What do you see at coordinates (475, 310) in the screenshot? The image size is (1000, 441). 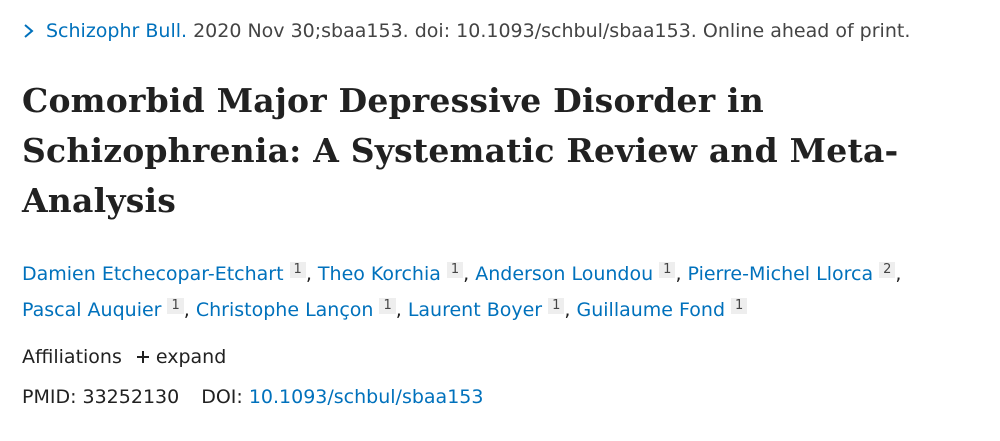 I see `author-name: Laurent Boyer` at bounding box center [475, 310].